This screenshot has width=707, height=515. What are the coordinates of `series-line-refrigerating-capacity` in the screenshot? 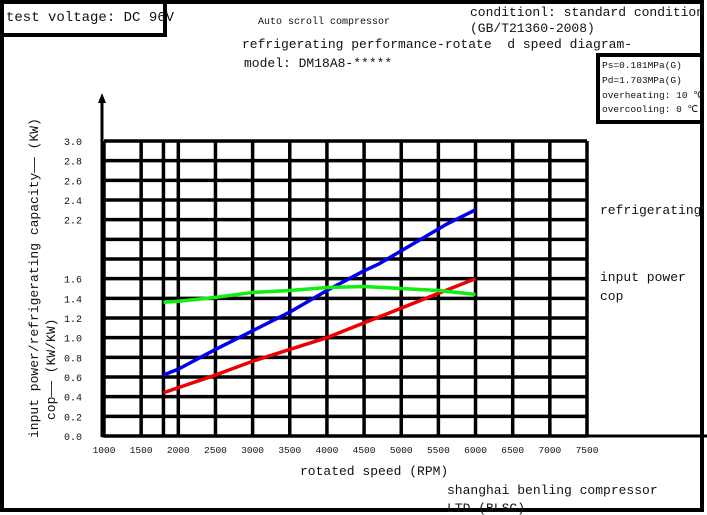 It's located at (319, 292).